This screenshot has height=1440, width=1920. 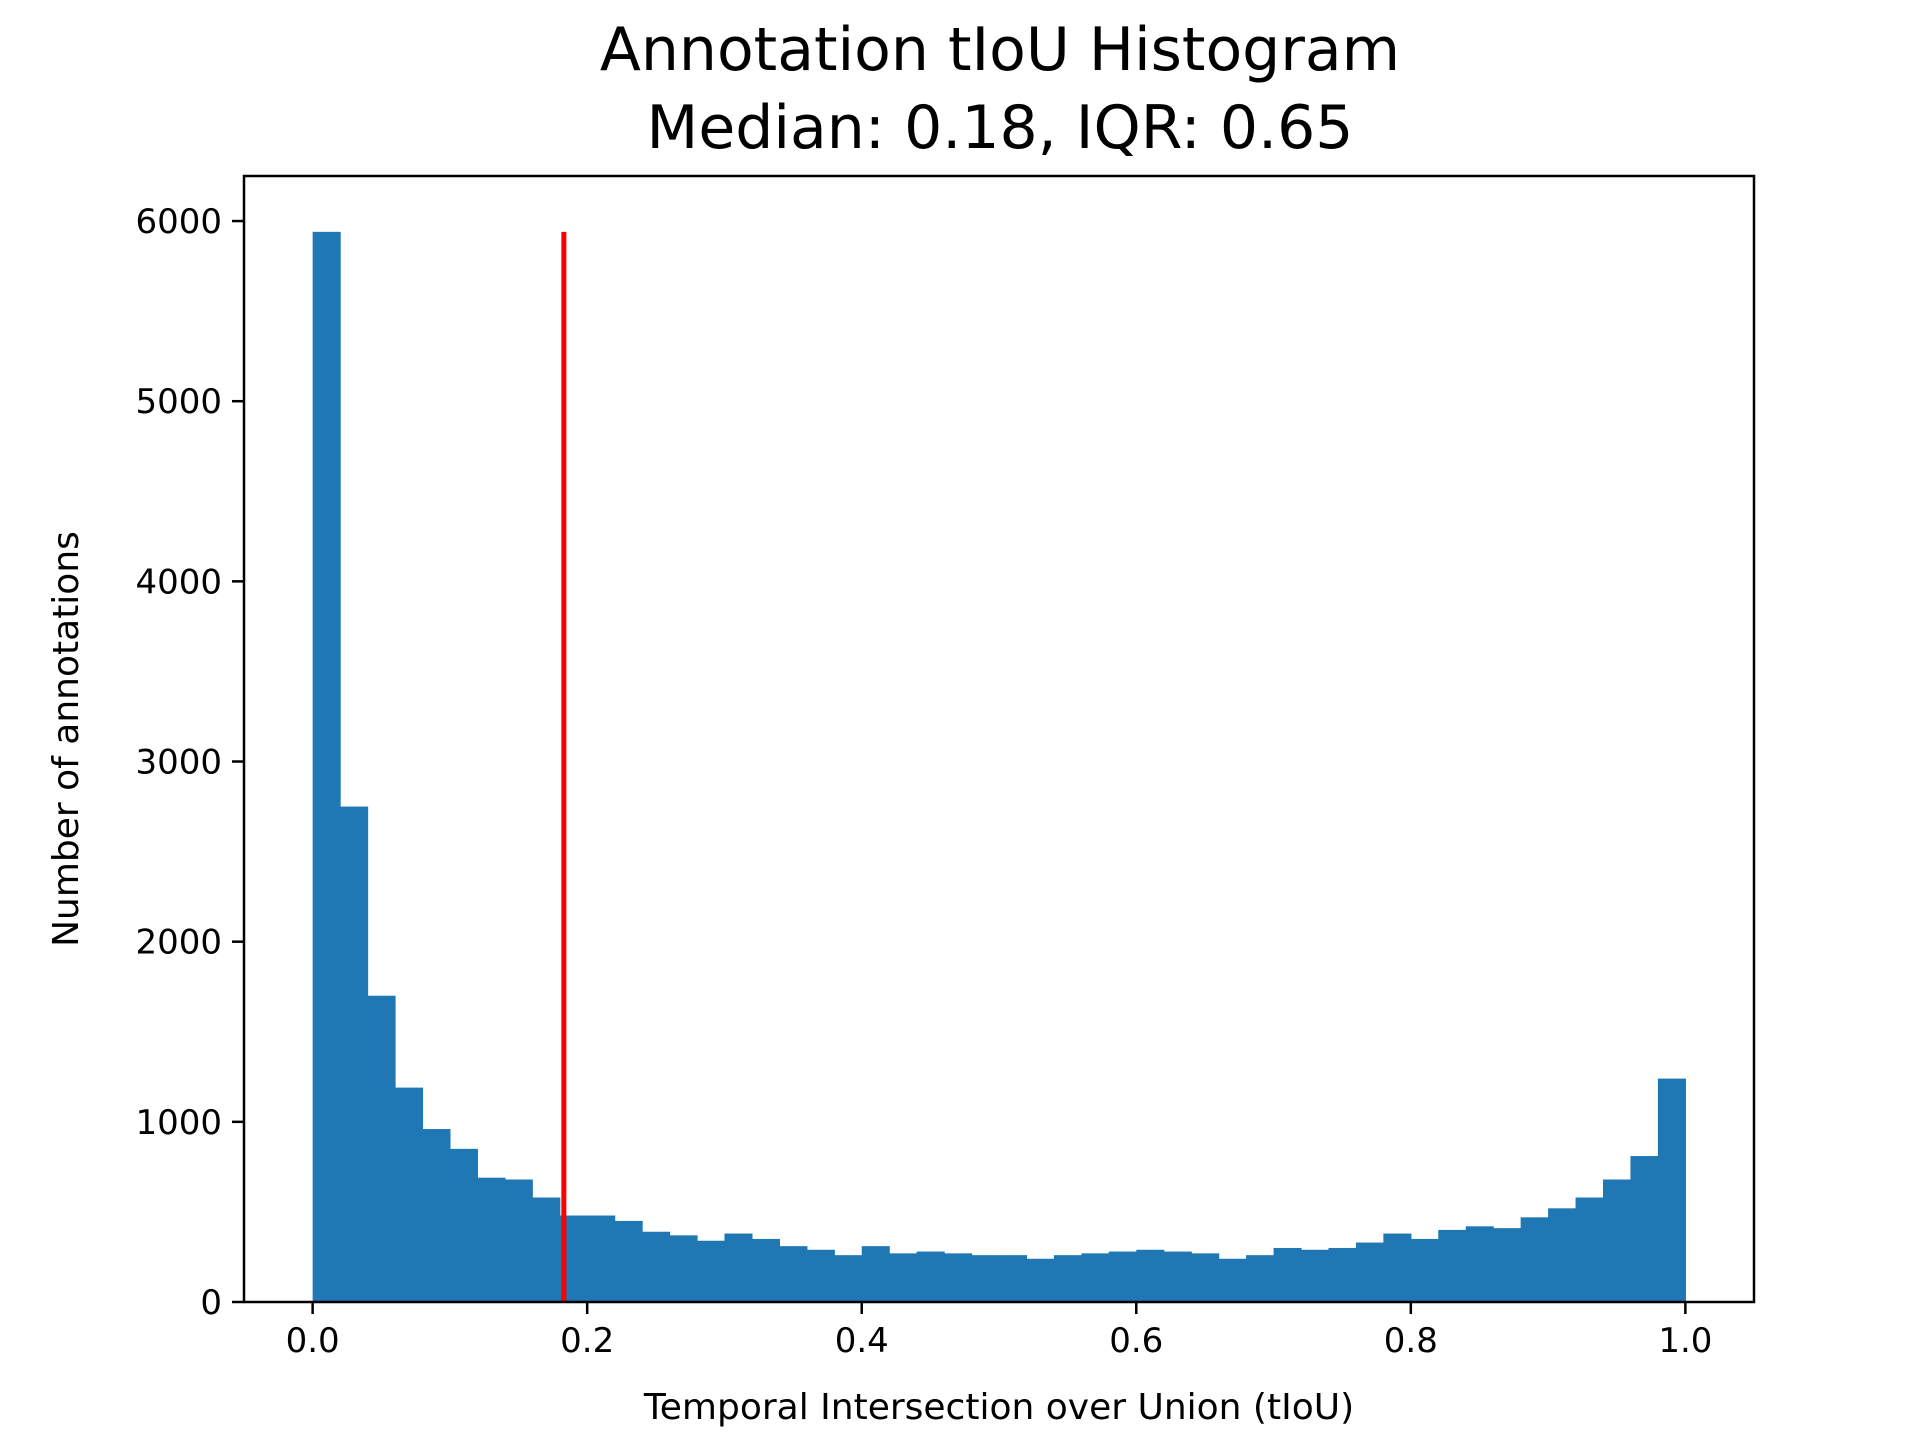 I want to click on y-axis-label: Number of annotations, so click(x=66, y=739).